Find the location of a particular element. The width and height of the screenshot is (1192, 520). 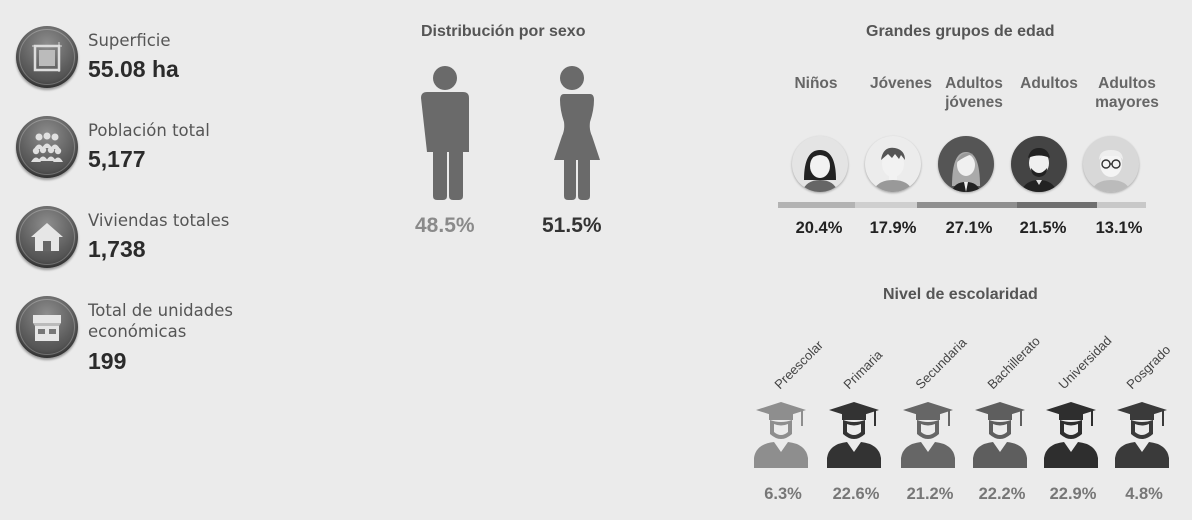

age-pct-adultos-mayores: 13.1% is located at coordinates (1119, 228).